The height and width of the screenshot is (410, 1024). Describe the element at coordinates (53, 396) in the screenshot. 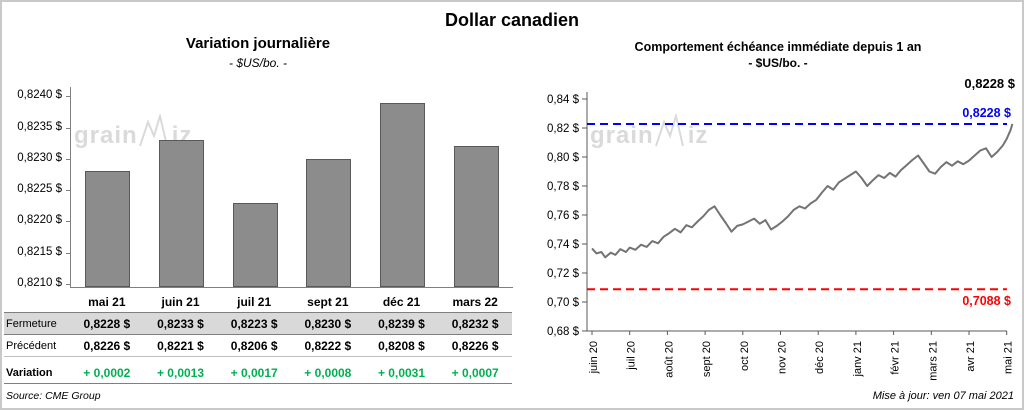

I see `source-note: Source: CME Group` at that location.